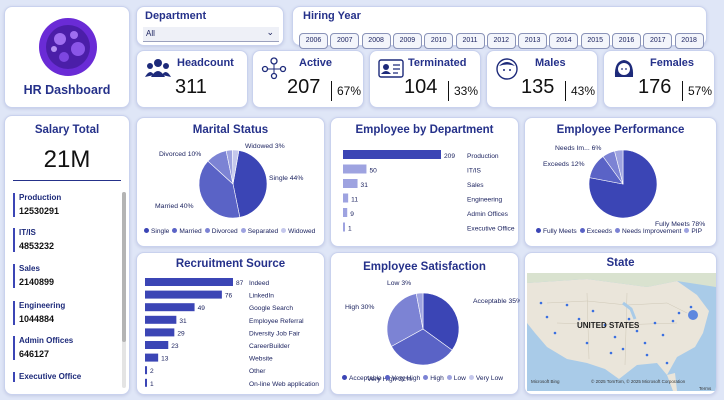 This screenshot has height=400, width=724. Describe the element at coordinates (174, 206) in the screenshot. I see `pie-data-label: Married 40%` at that location.